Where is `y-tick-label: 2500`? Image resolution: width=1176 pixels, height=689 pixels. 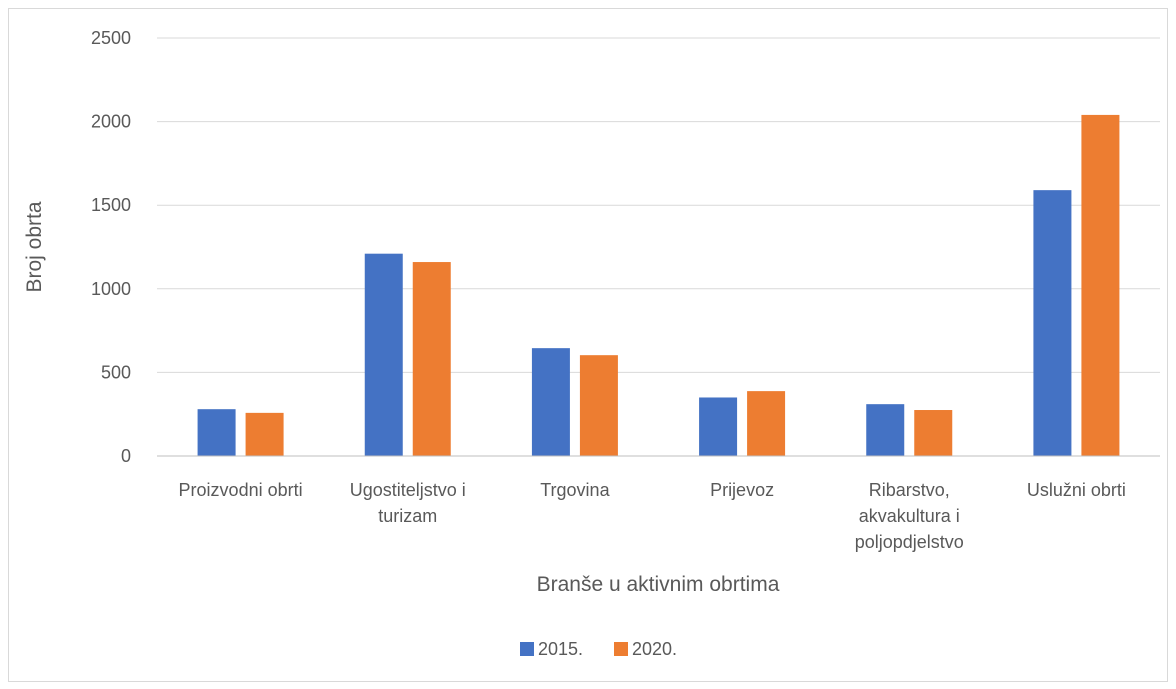 y-tick-label: 2500 is located at coordinates (111, 38).